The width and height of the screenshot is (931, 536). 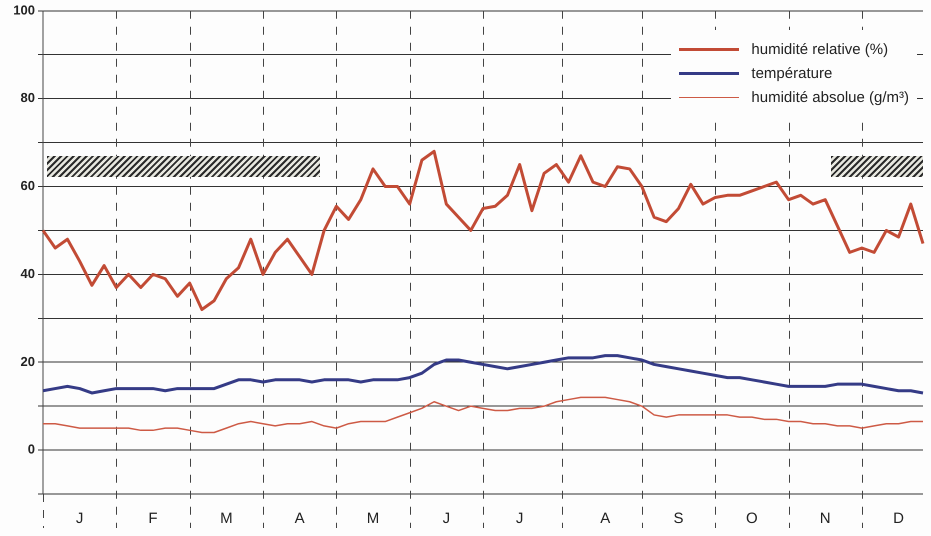 What do you see at coordinates (27, 361) in the screenshot?
I see `y-tick-label: 20` at bounding box center [27, 361].